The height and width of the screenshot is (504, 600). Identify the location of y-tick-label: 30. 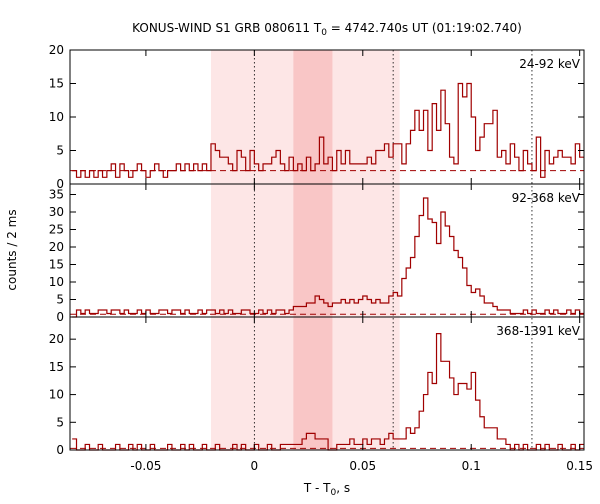
(56, 212).